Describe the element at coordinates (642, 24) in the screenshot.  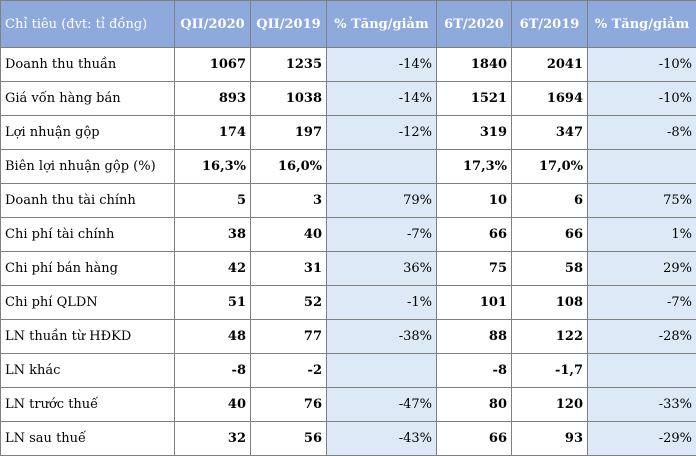
I see `header-cell-6m-change: % Tăng/giảm` at that location.